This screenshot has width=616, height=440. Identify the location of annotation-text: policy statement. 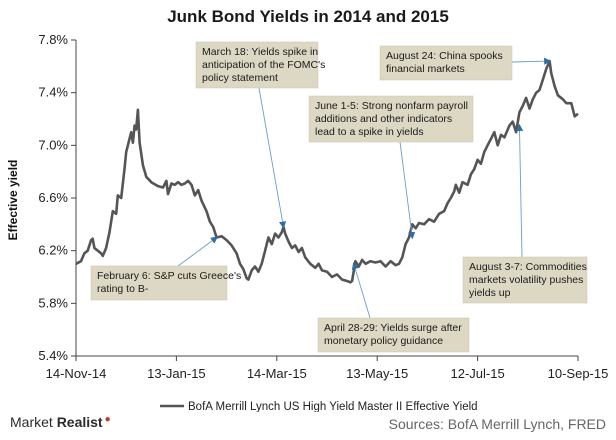
(240, 78).